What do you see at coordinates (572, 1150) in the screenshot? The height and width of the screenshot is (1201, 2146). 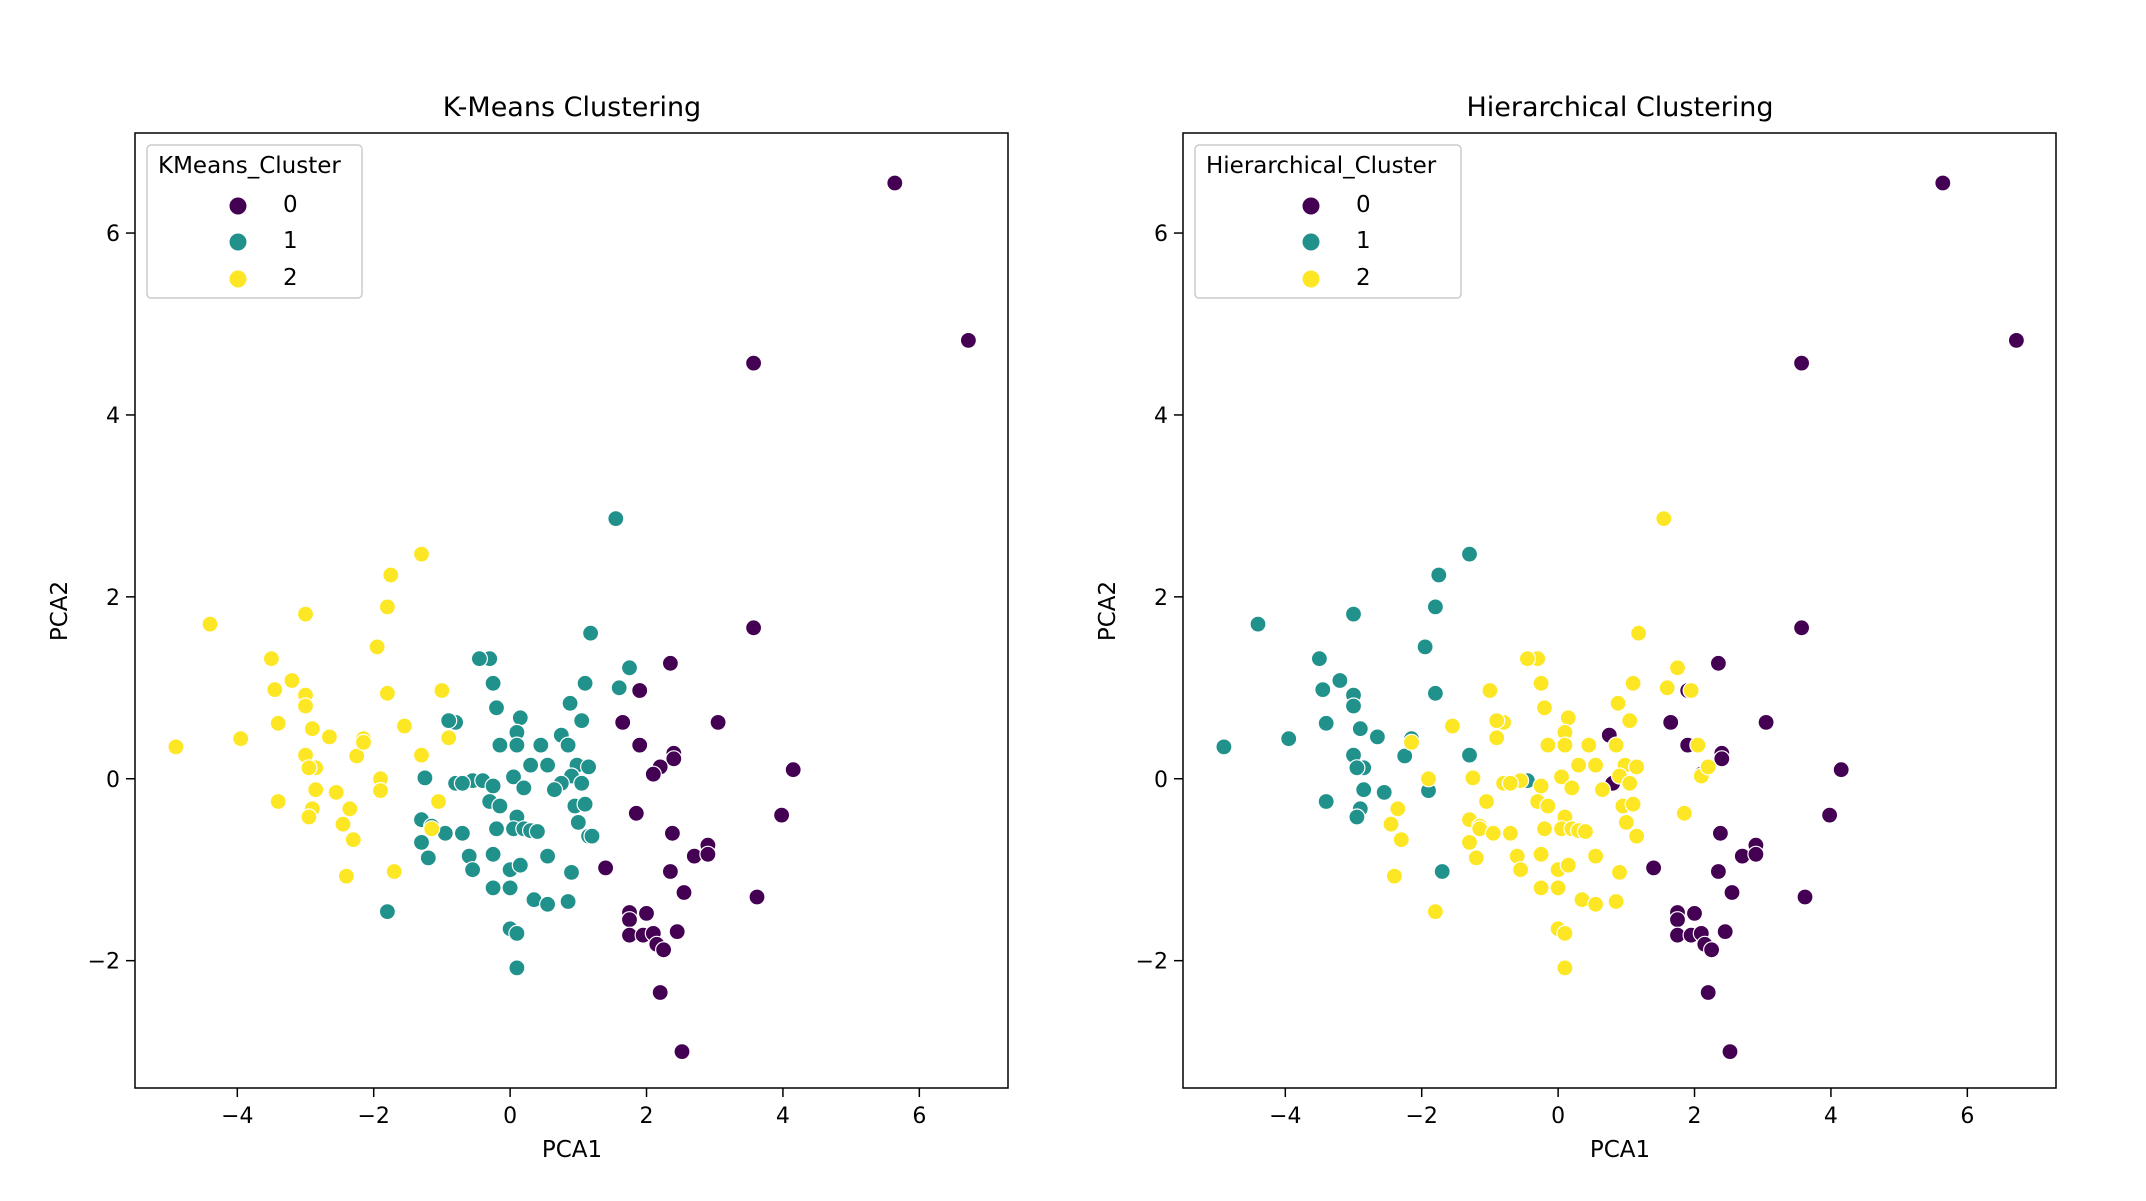 I see `kmeans-x-axis-label: PCA1` at bounding box center [572, 1150].